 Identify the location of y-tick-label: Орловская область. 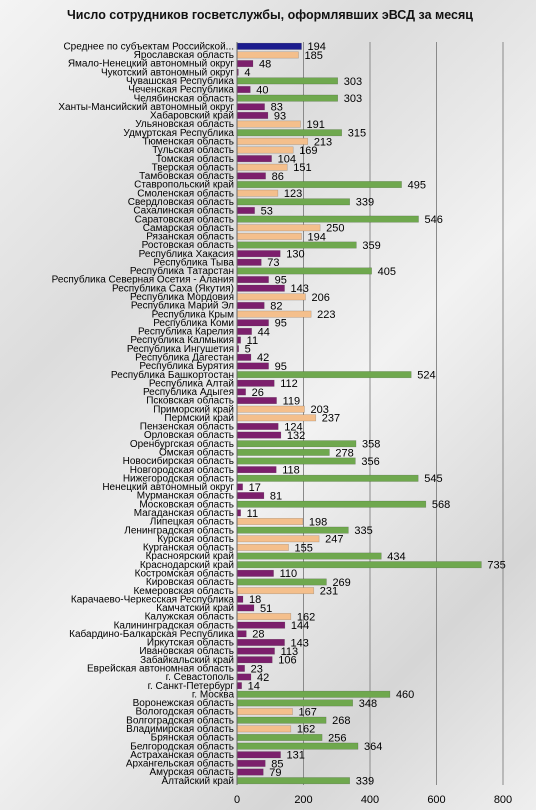
(189, 435).